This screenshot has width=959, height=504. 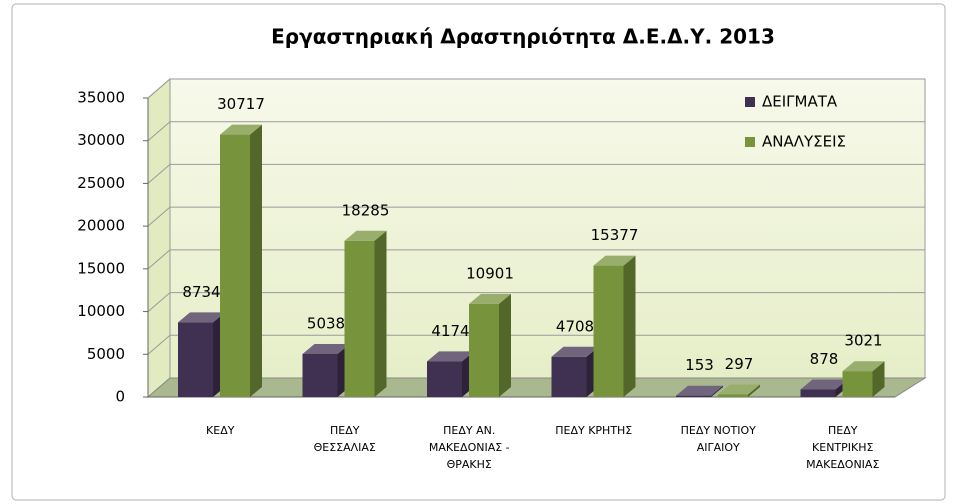 I want to click on x-tick-label: ΠΕΔΥ ΚΕΝΤΡΙΚΗΣ ΜΑΚΕΔΟΝΙΑΣ, so click(x=843, y=447).